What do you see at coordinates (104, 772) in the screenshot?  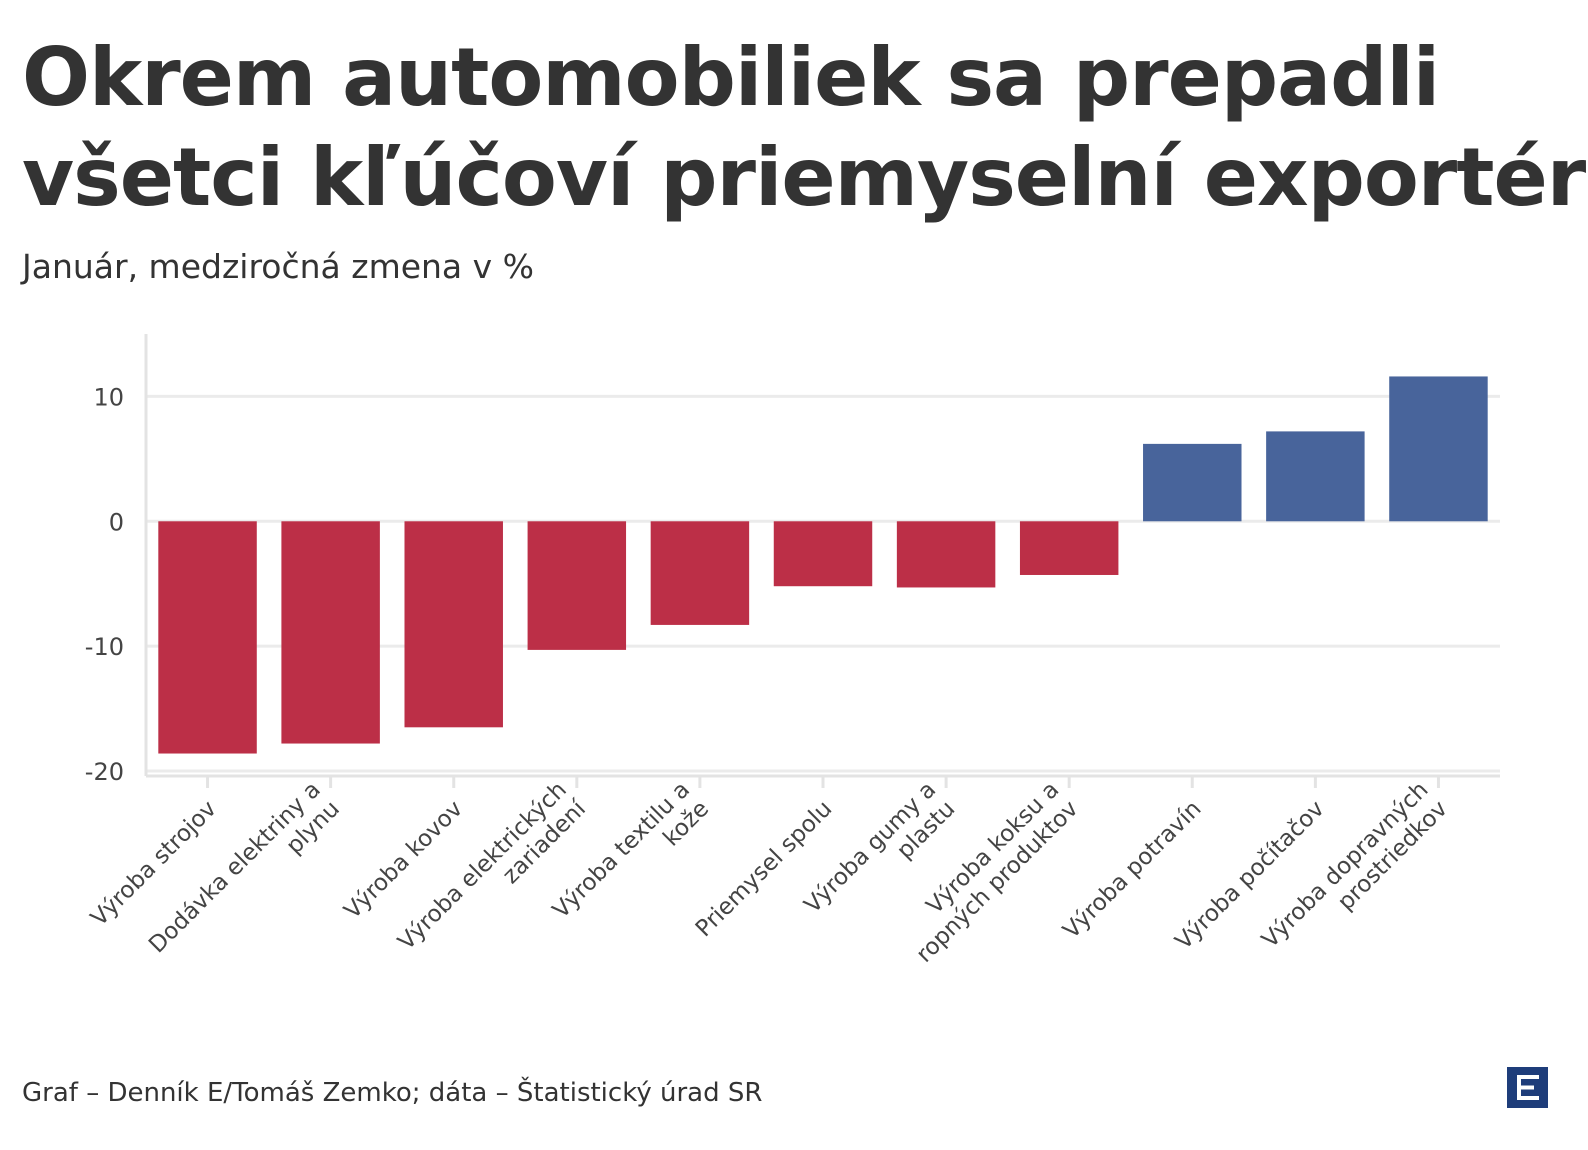 I see `y-tick-label-3: -20` at bounding box center [104, 772].